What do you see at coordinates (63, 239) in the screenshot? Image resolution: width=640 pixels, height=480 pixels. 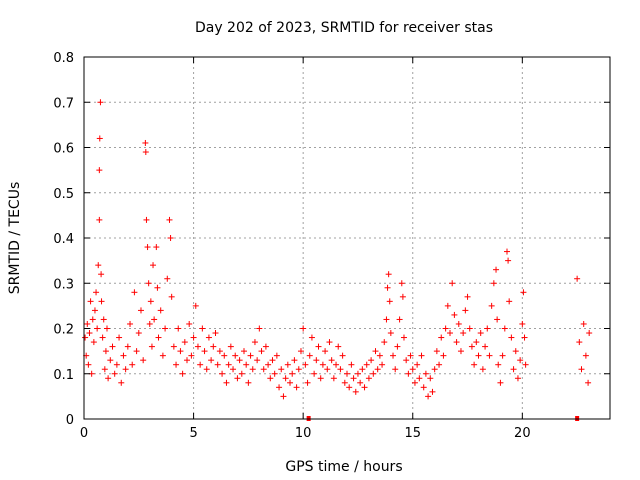 I see `y-tick-label: 0.4` at bounding box center [63, 239].